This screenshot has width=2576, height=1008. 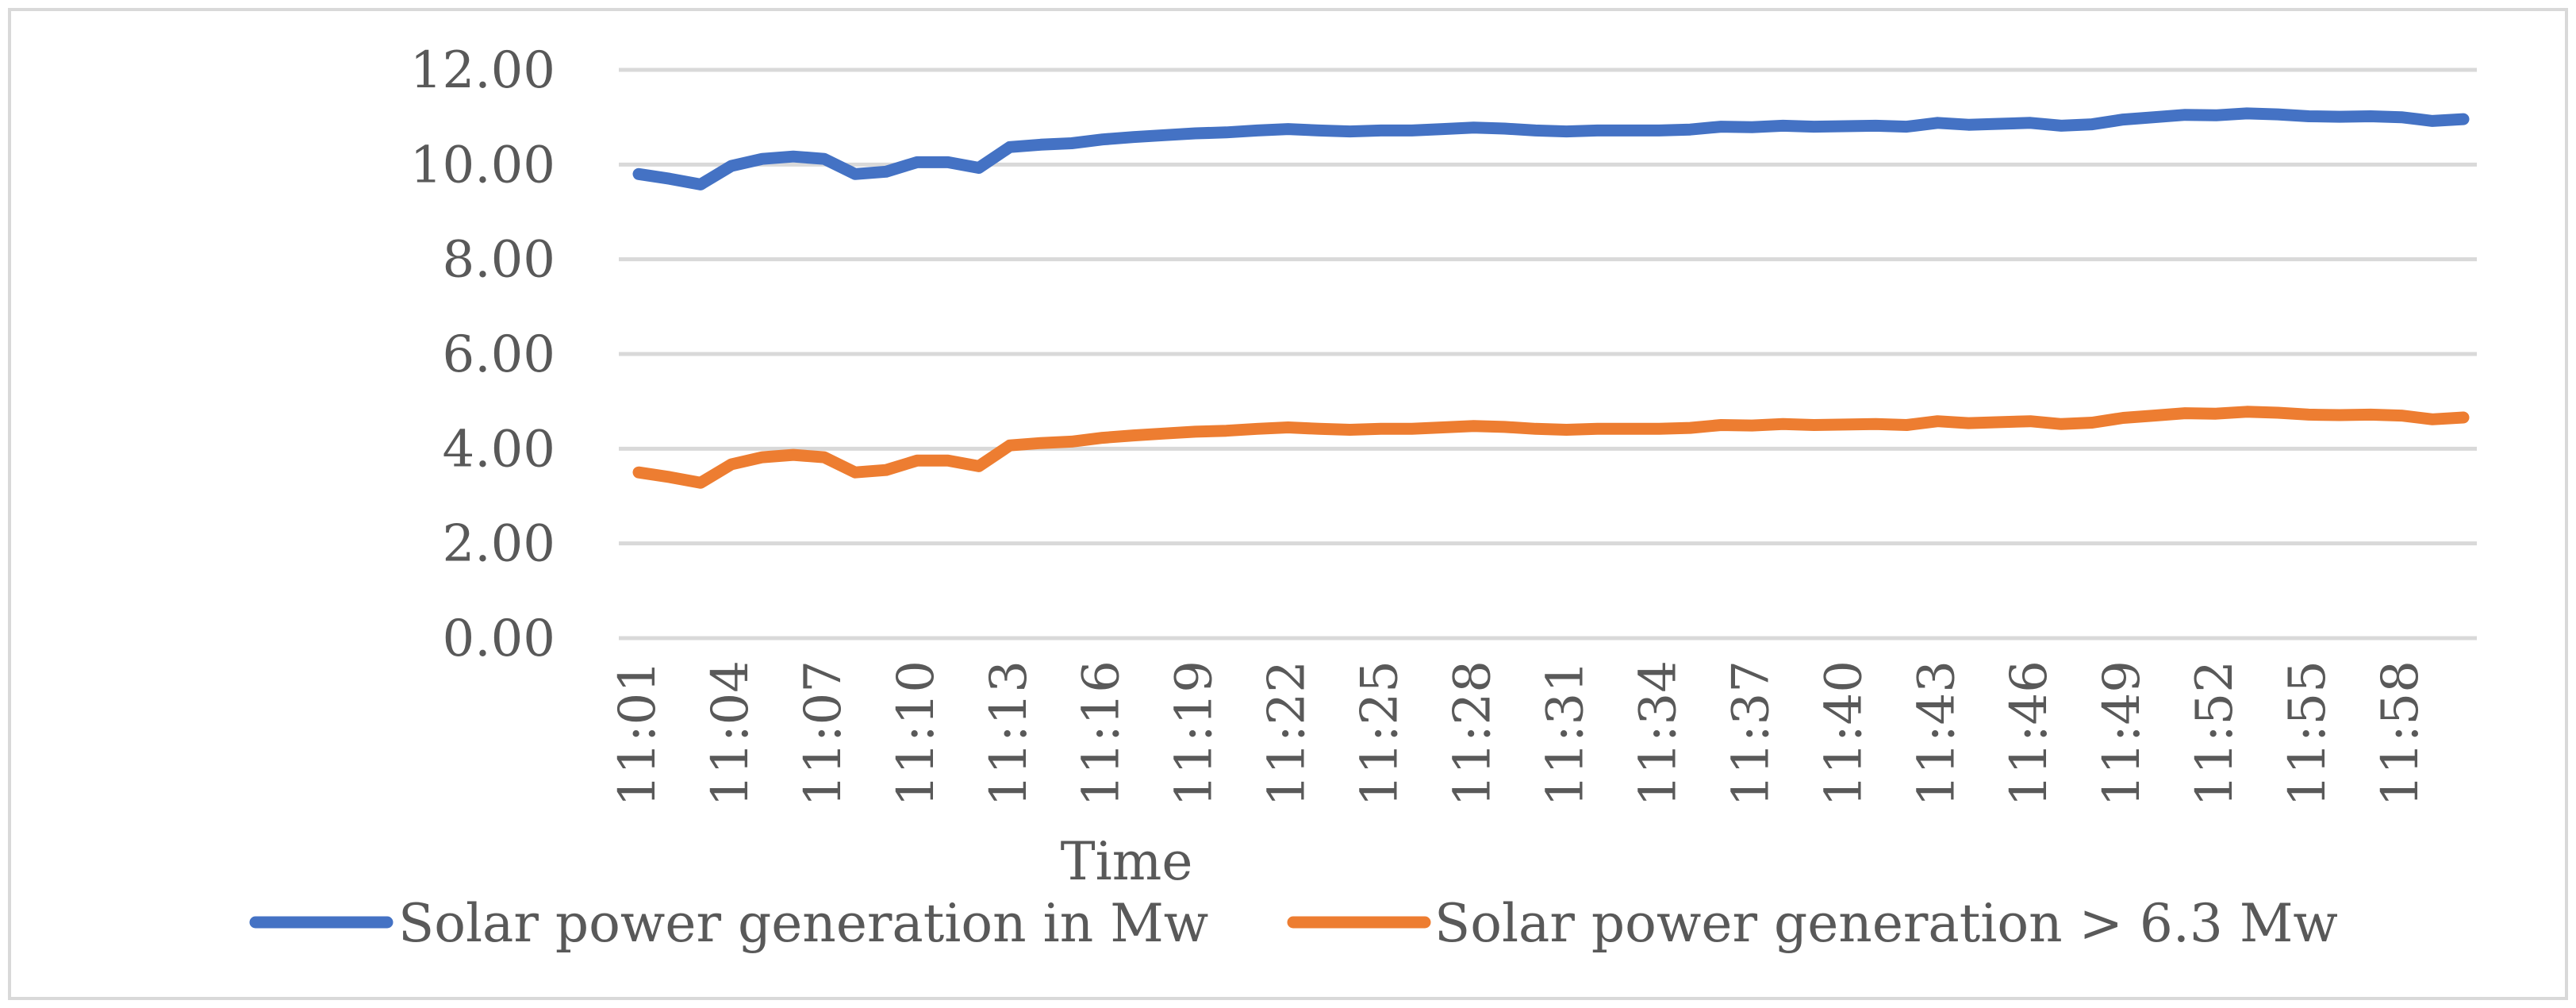 What do you see at coordinates (482, 70) in the screenshot?
I see `y-tick-label: 12.00` at bounding box center [482, 70].